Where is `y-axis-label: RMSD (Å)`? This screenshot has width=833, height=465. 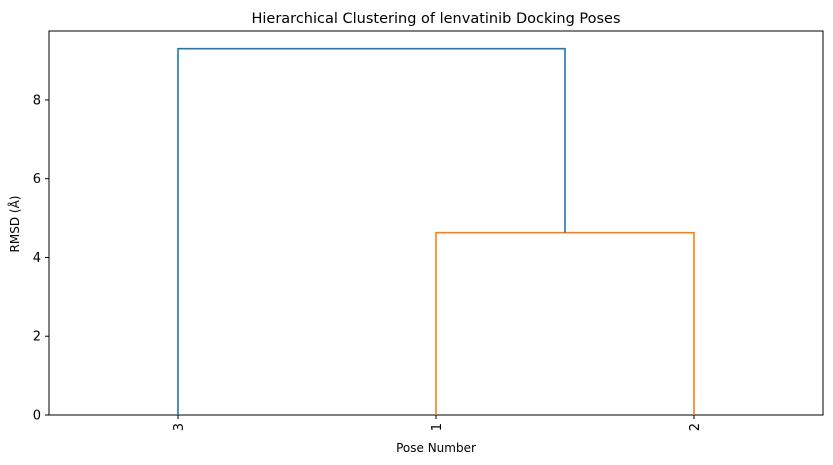
y-axis-label: RMSD (Å) is located at coordinates (14, 224).